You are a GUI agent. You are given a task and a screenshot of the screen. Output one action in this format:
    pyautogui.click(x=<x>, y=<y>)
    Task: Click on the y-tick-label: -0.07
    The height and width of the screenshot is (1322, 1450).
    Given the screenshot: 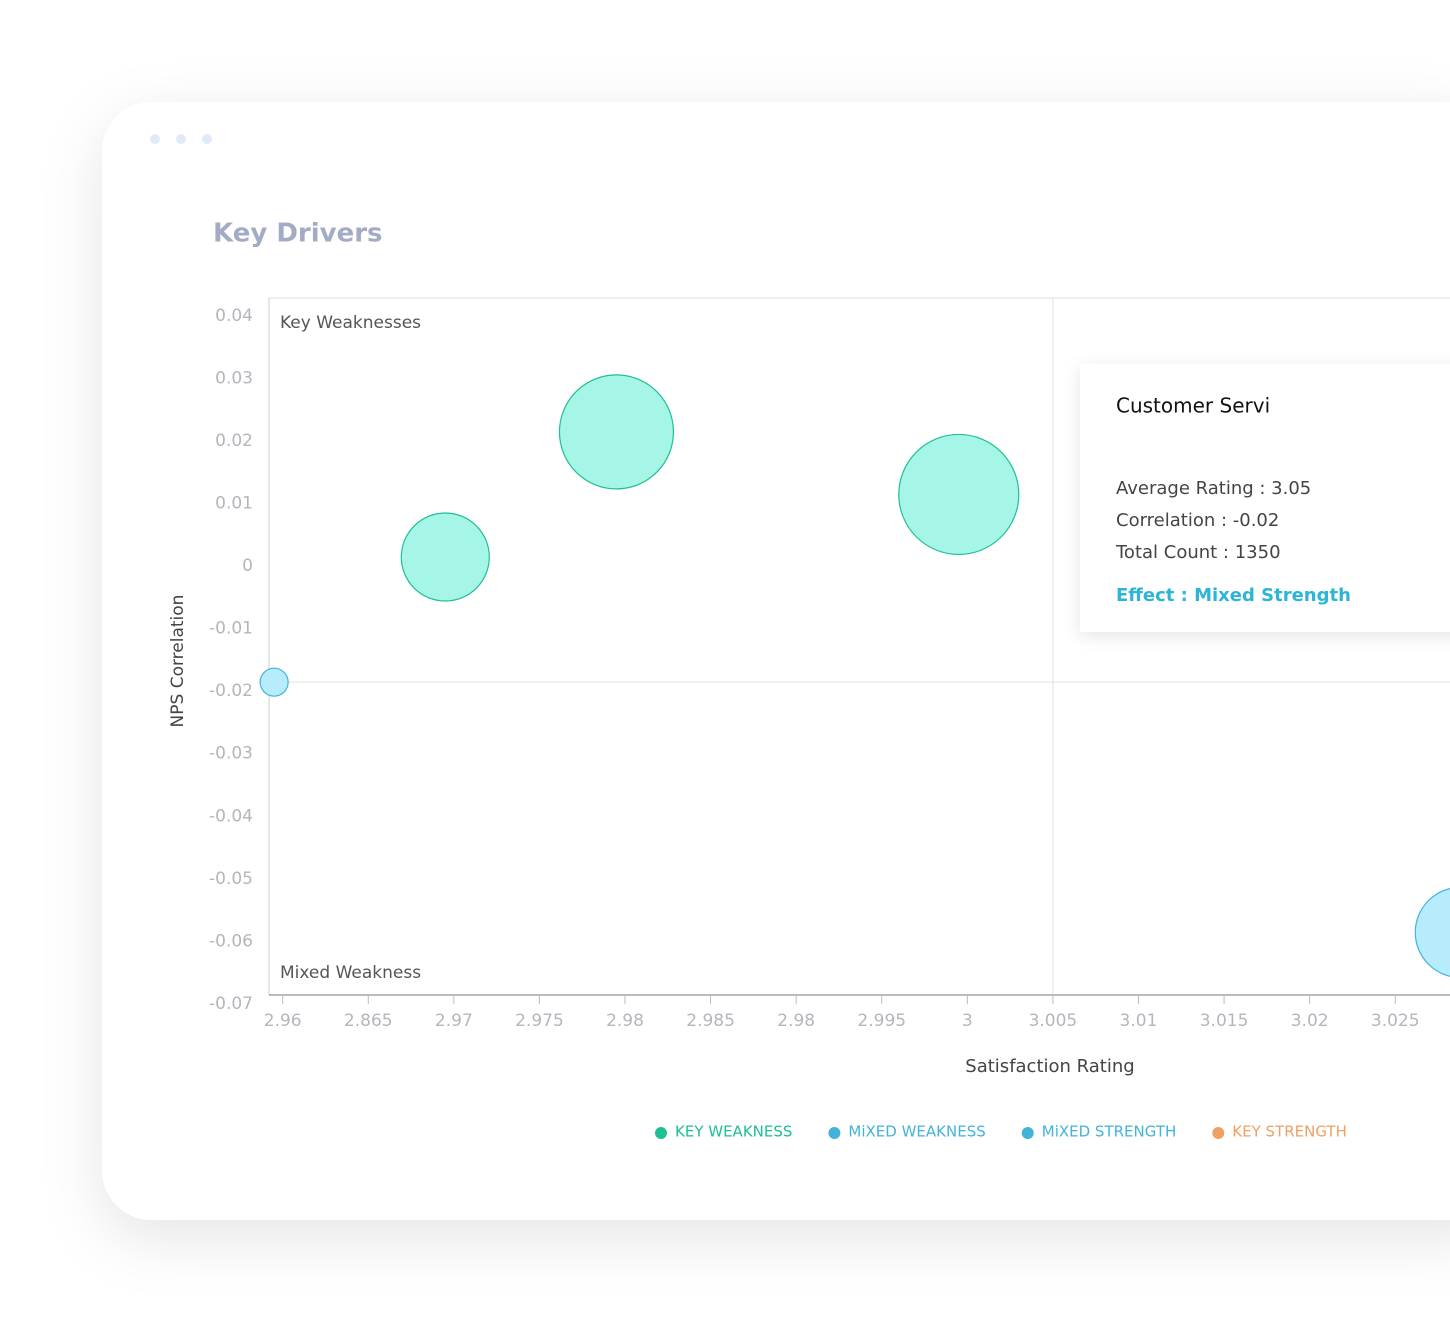 What is the action you would take?
    pyautogui.click(x=231, y=1004)
    